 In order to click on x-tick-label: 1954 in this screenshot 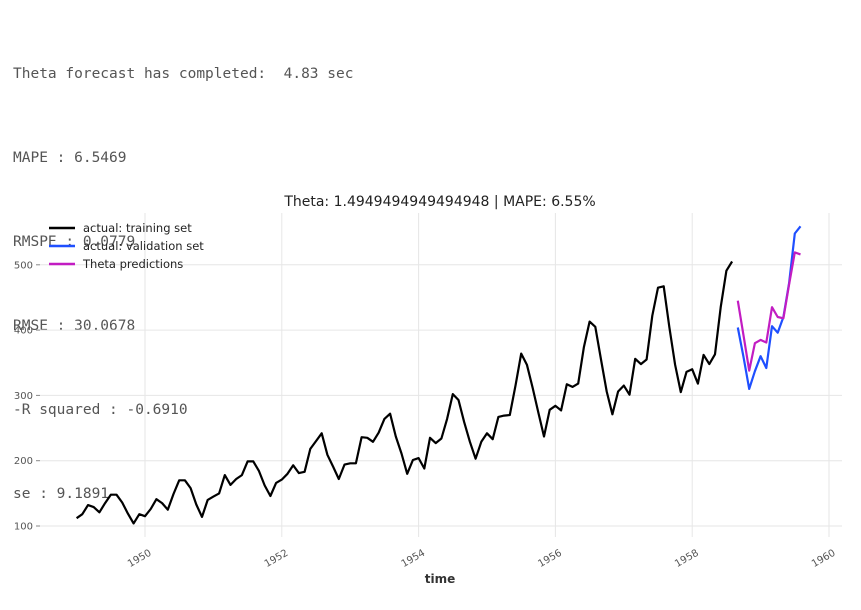, I will do `click(414, 559)`.